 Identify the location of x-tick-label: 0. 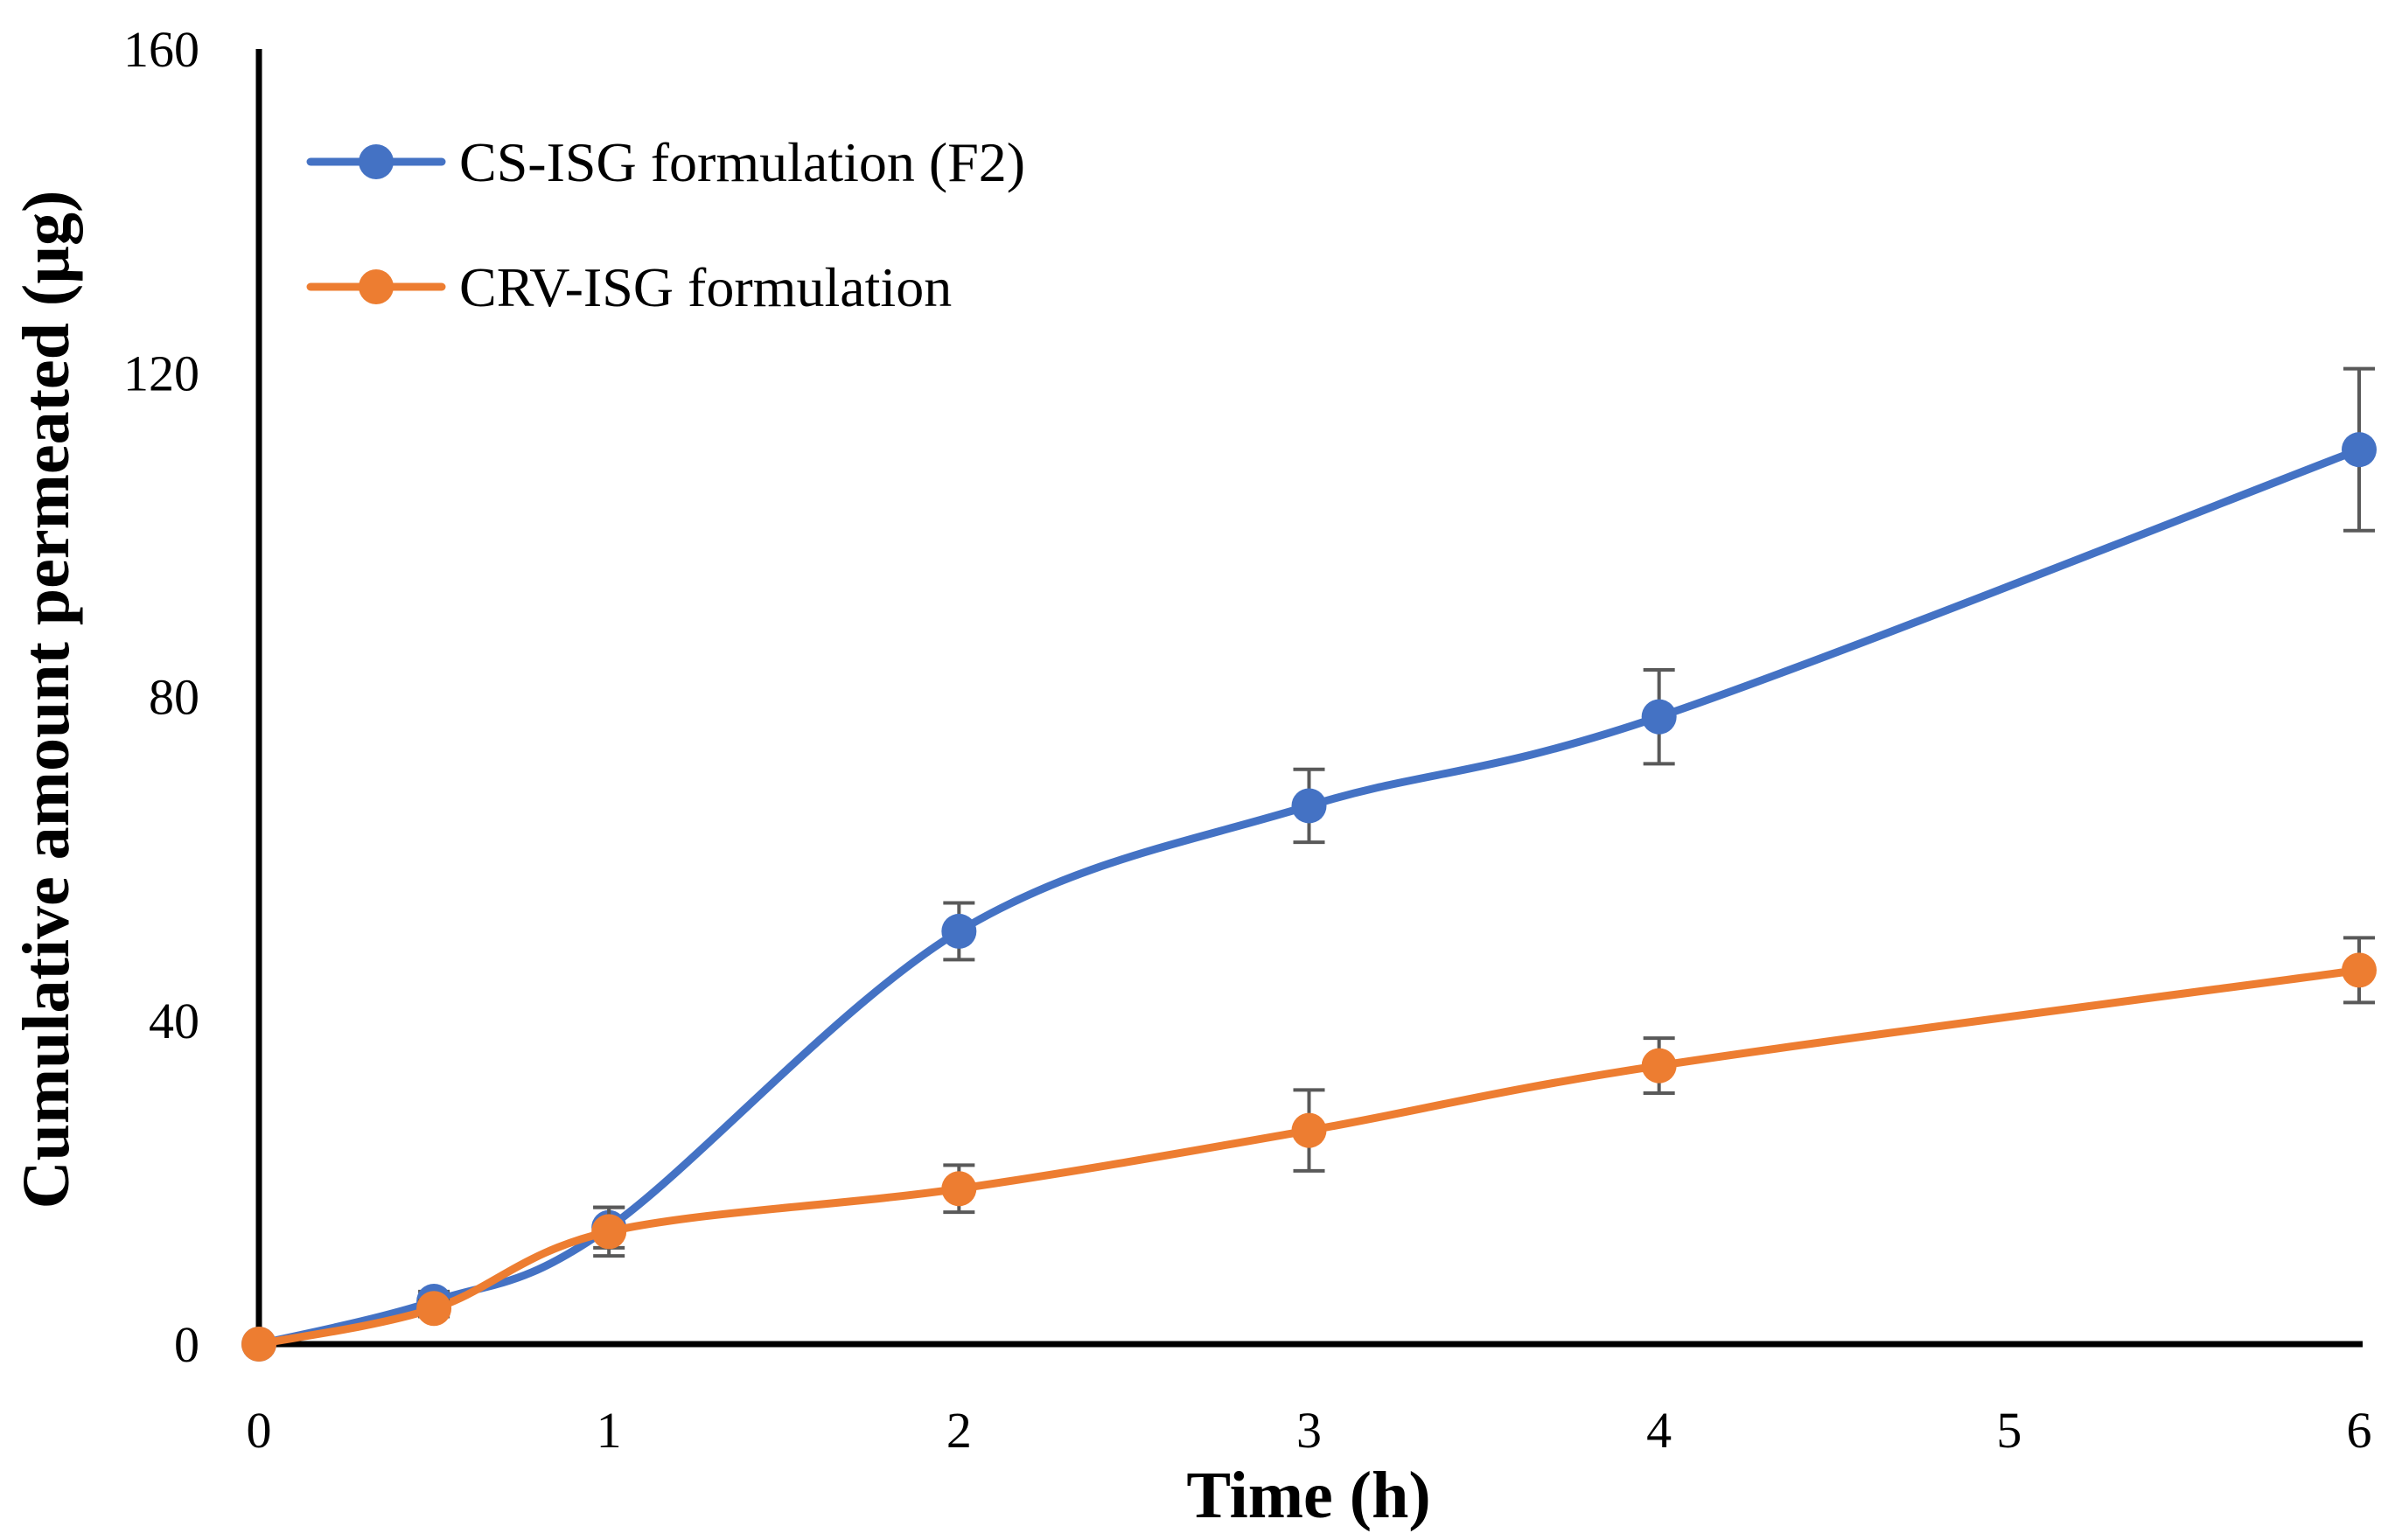
(259, 1431).